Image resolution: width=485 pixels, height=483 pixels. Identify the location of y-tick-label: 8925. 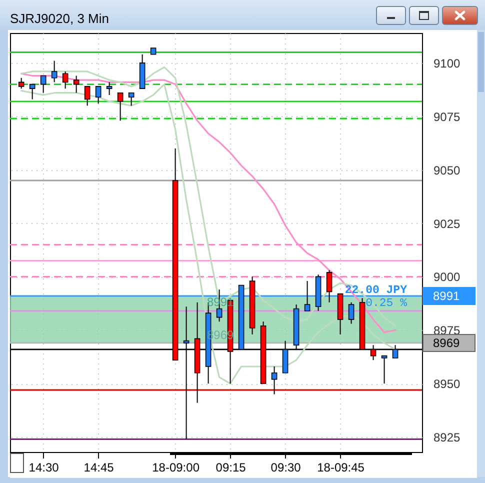
(447, 437).